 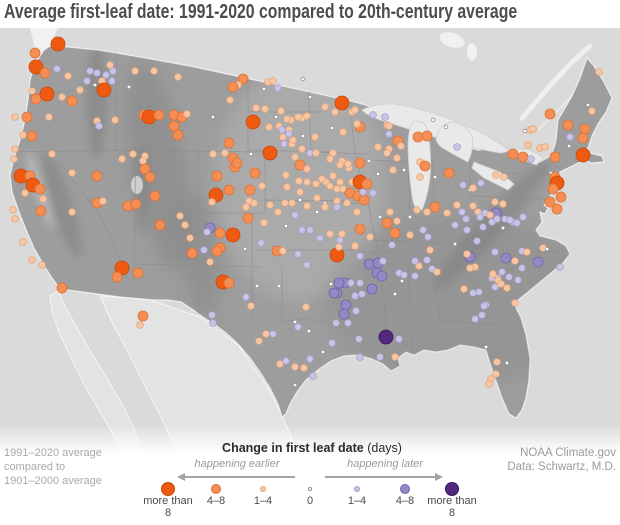 I want to click on st-lawrence-river, so click(x=556, y=82).